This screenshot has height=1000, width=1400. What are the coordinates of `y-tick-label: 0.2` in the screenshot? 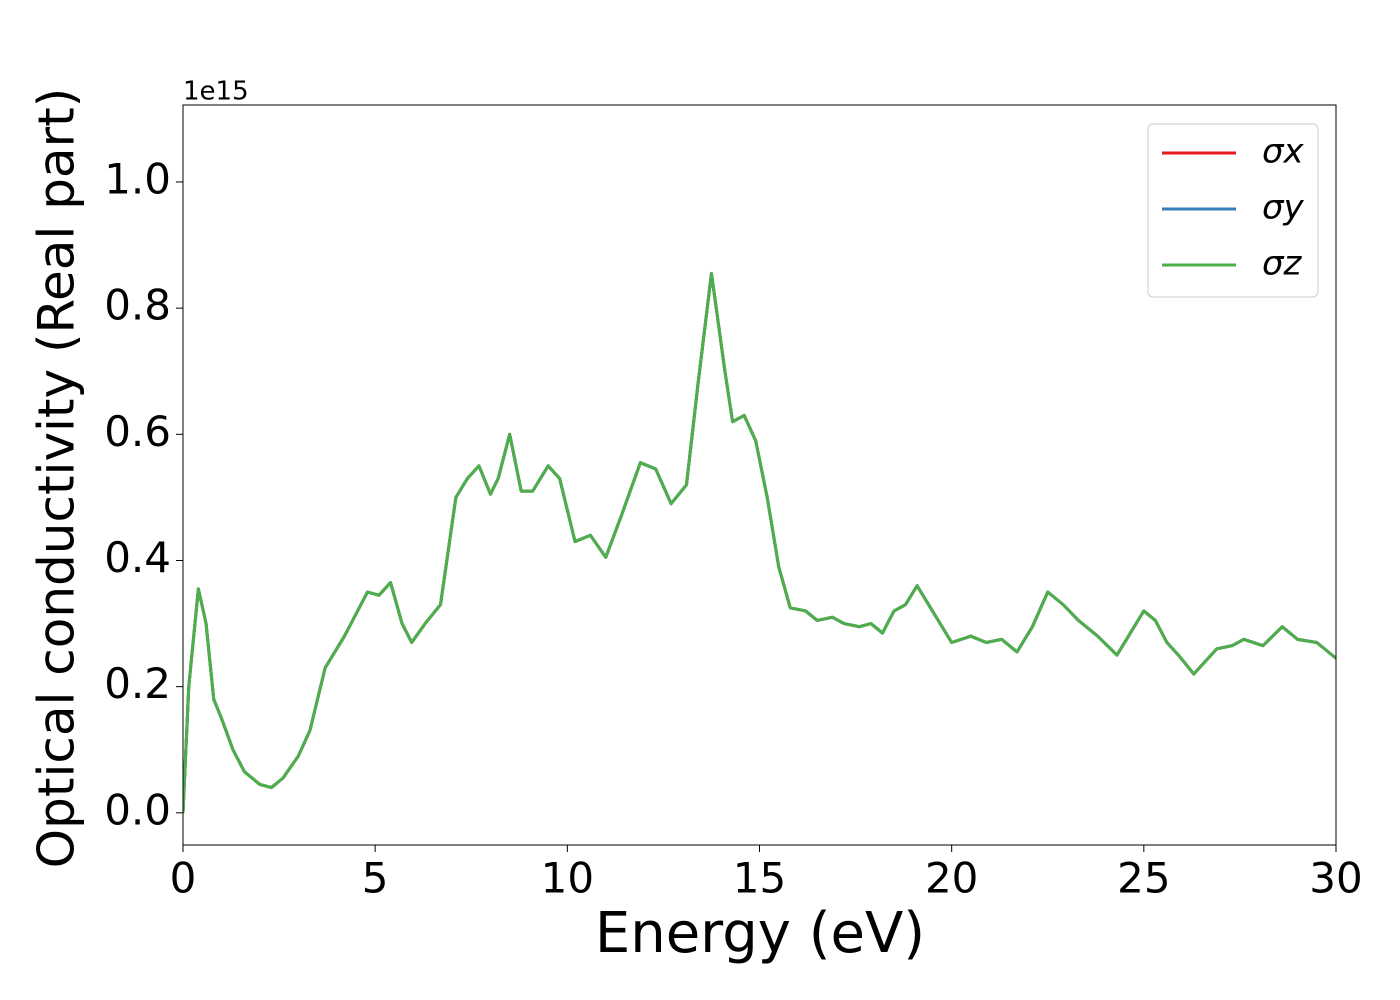 It's located at (137, 683).